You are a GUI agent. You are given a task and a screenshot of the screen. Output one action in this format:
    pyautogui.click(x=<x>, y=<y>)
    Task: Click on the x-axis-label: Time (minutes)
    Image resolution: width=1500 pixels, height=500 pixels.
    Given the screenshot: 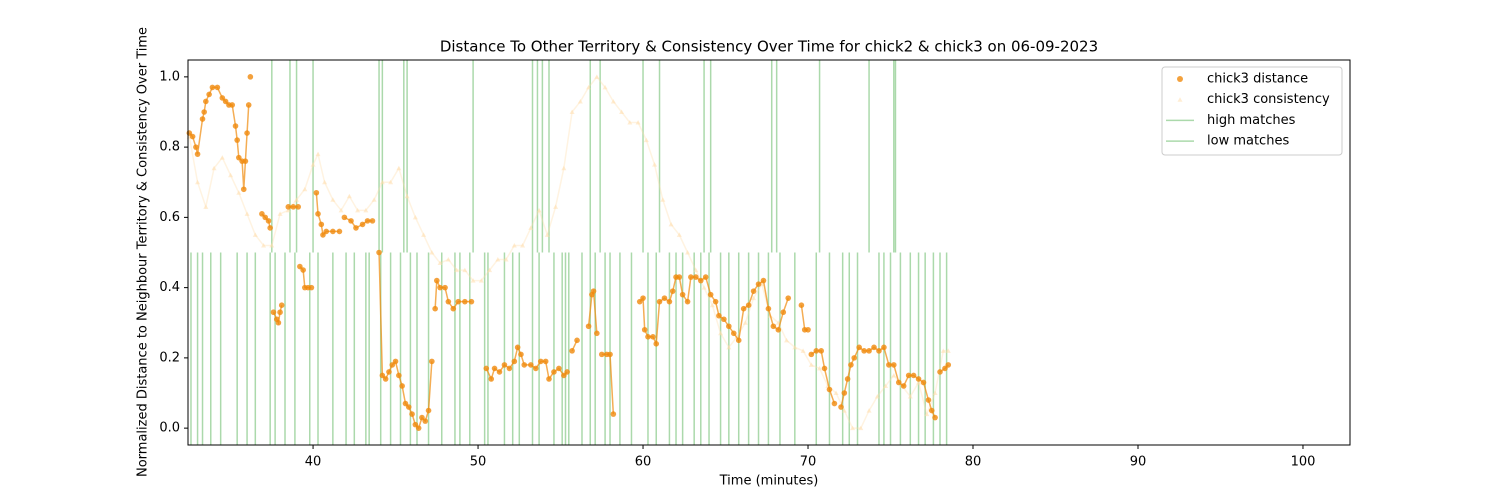 What is the action you would take?
    pyautogui.click(x=769, y=481)
    